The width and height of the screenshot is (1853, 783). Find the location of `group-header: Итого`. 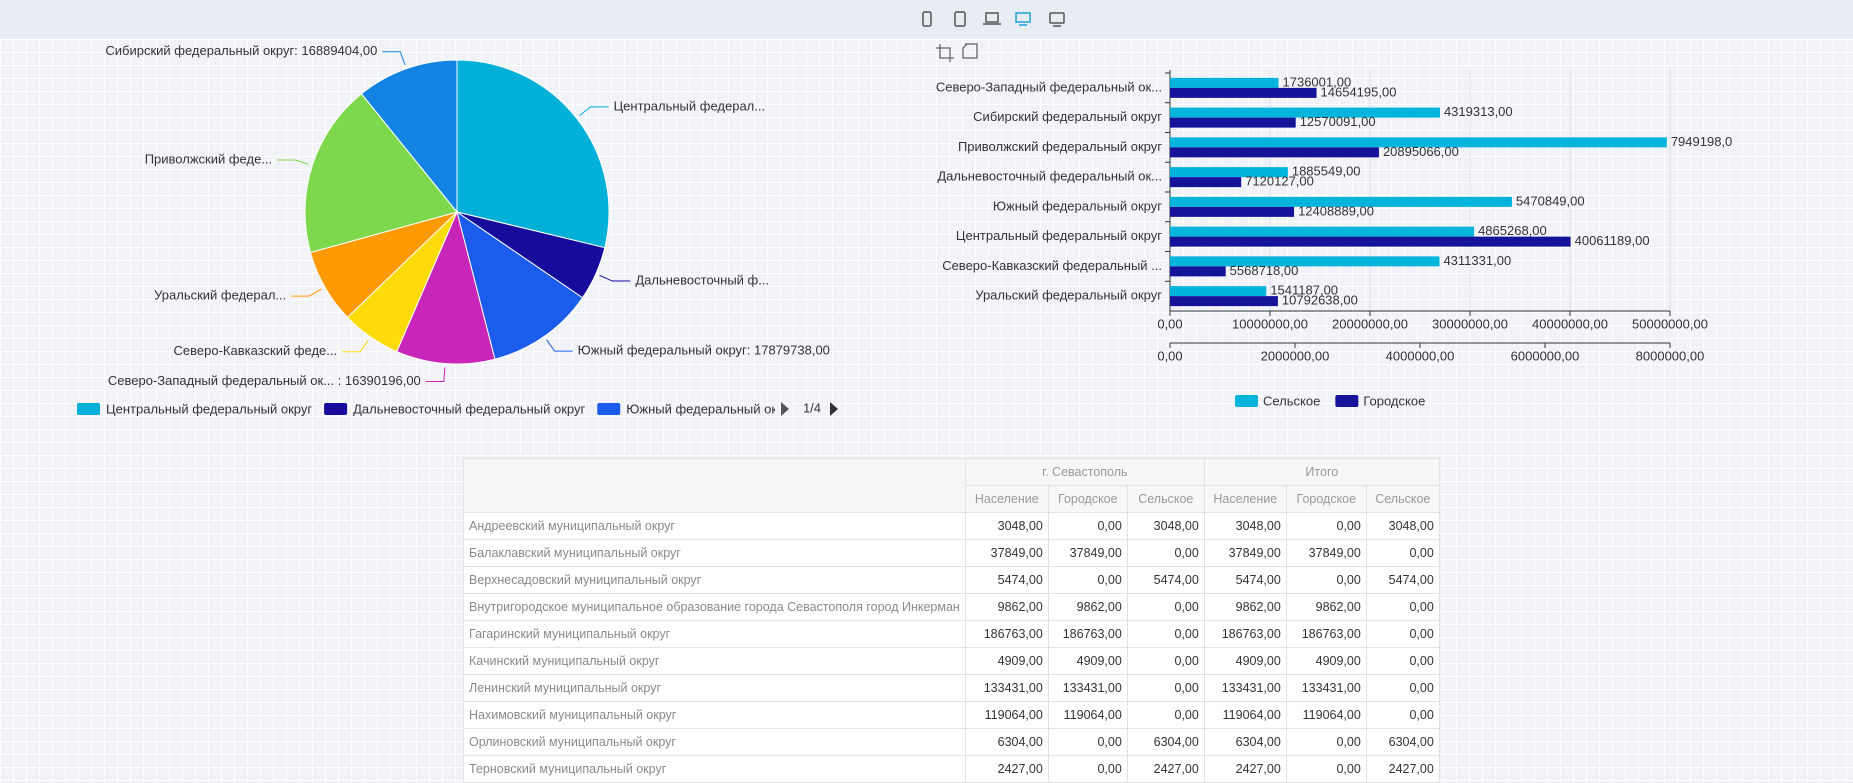

group-header: Итого is located at coordinates (1321, 472).